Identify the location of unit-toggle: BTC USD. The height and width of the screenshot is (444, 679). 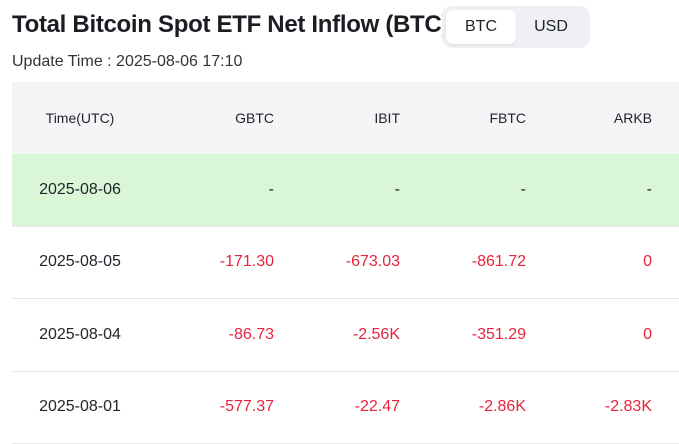
(516, 27).